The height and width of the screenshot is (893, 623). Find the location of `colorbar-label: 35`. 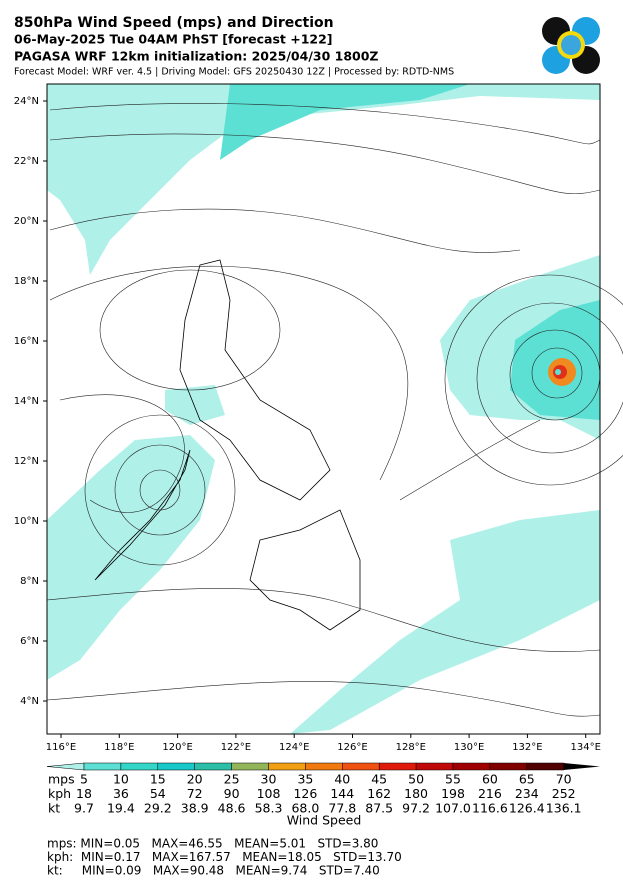

colorbar-label: 35 is located at coordinates (305, 779).